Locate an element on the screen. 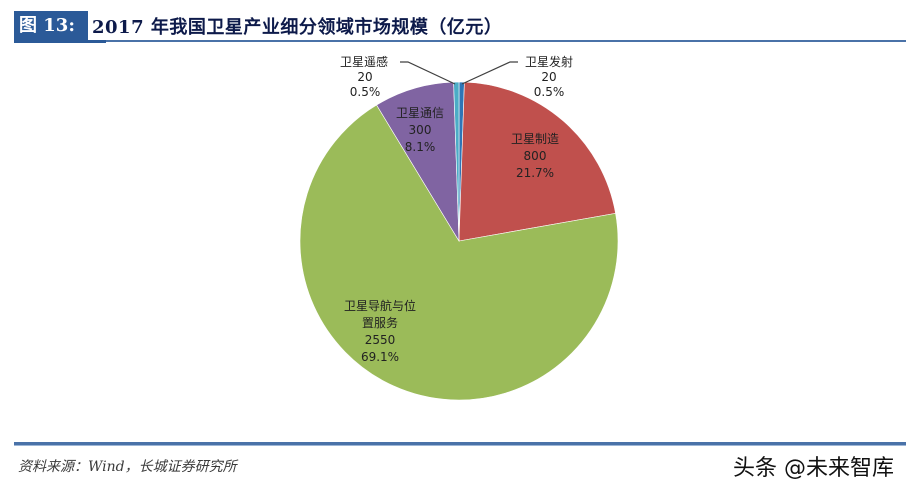 This screenshot has height=488, width=912. label-launch-name: 卫星发射 is located at coordinates (549, 61).